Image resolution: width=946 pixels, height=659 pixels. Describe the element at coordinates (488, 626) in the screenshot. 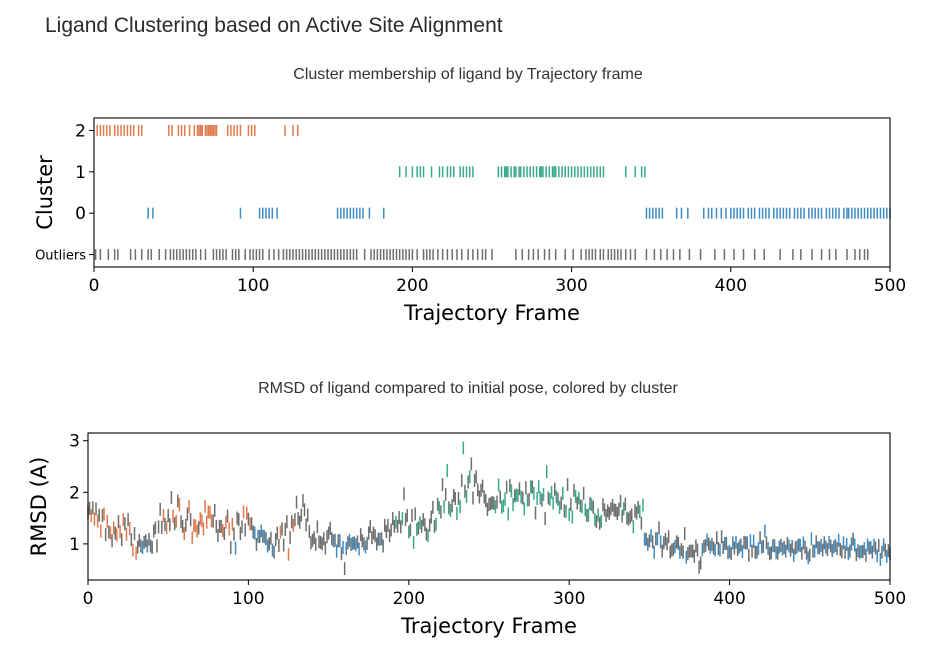

I see `rmsd-chart-xlabel: Trajectory Frame` at that location.